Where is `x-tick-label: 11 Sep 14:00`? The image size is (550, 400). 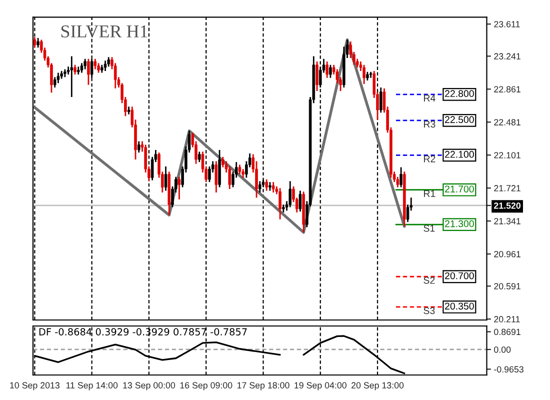 x-tick-label: 11 Sep 14:00 is located at coordinates (92, 386).